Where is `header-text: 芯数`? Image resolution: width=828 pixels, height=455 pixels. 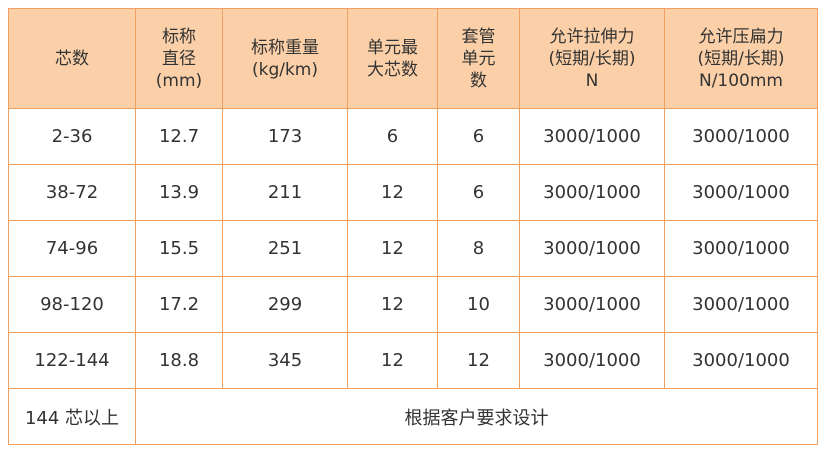 header-text: 芯数 is located at coordinates (72, 58).